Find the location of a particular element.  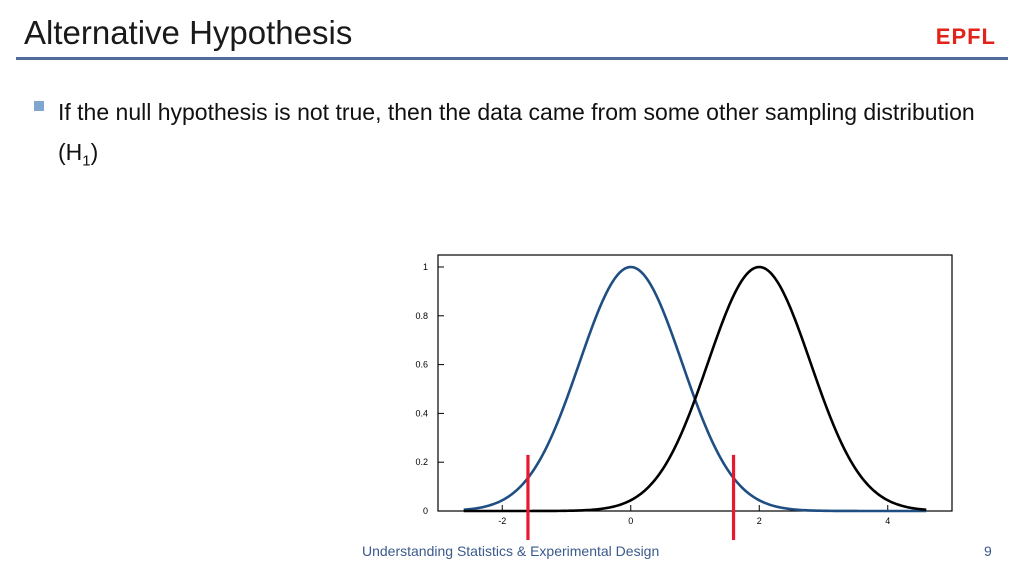

x-tick-label: -2 is located at coordinates (502, 521).